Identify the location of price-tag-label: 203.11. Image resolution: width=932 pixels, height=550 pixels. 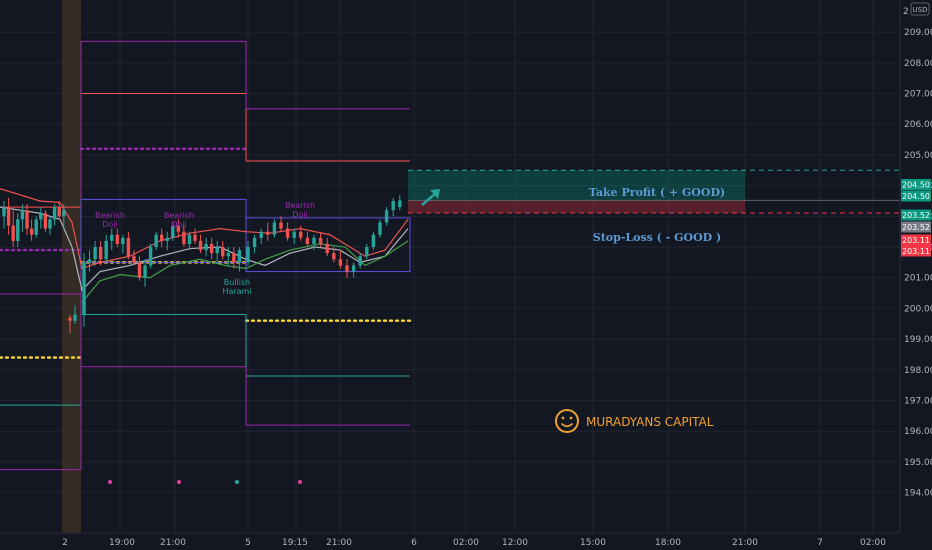
(916, 251).